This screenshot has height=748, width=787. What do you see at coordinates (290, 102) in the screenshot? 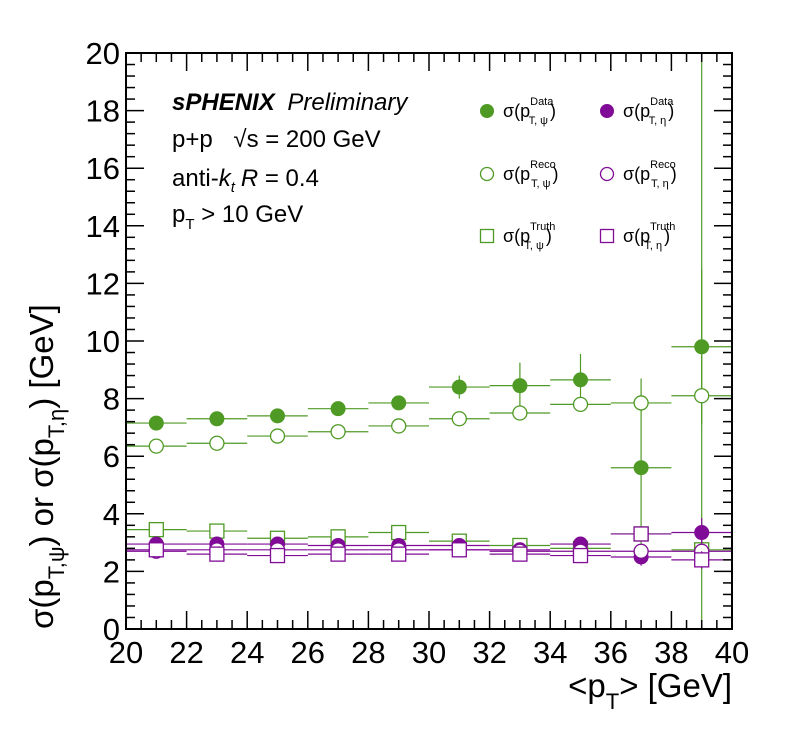
I see `experiment-label: sPHENIX Preliminary` at bounding box center [290, 102].